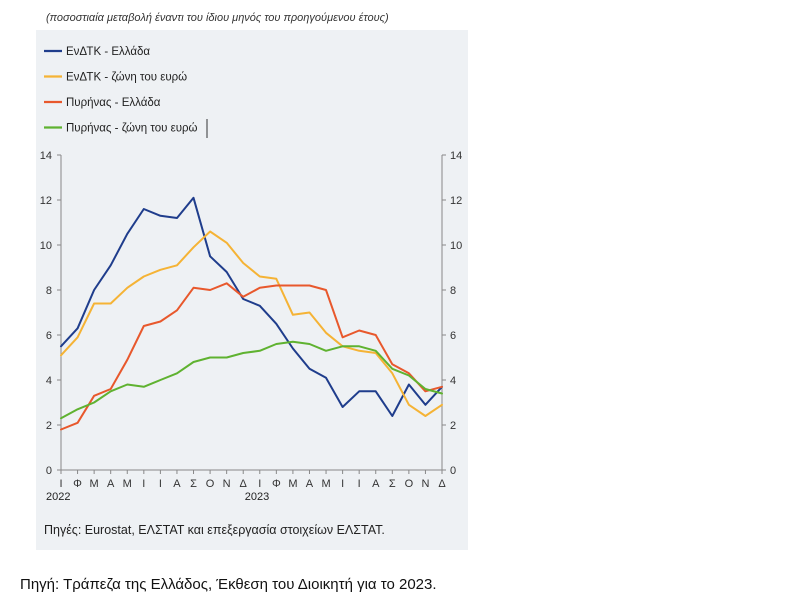 This screenshot has width=798, height=602. I want to click on legend-label: ΕνΔΤΚ - ζώνη του ευρώ, so click(126, 78).